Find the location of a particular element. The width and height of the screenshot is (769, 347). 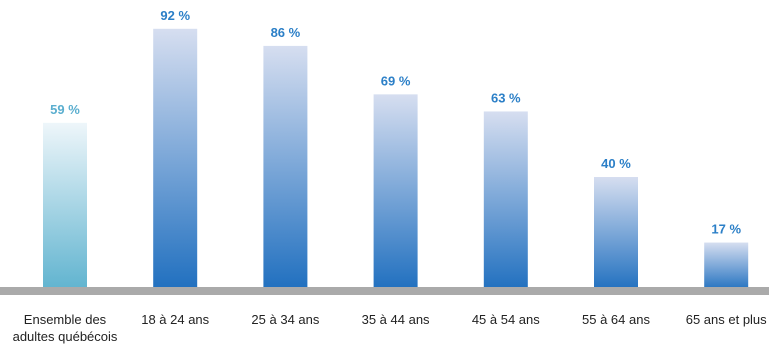

value-label-5: 40 % is located at coordinates (616, 163).